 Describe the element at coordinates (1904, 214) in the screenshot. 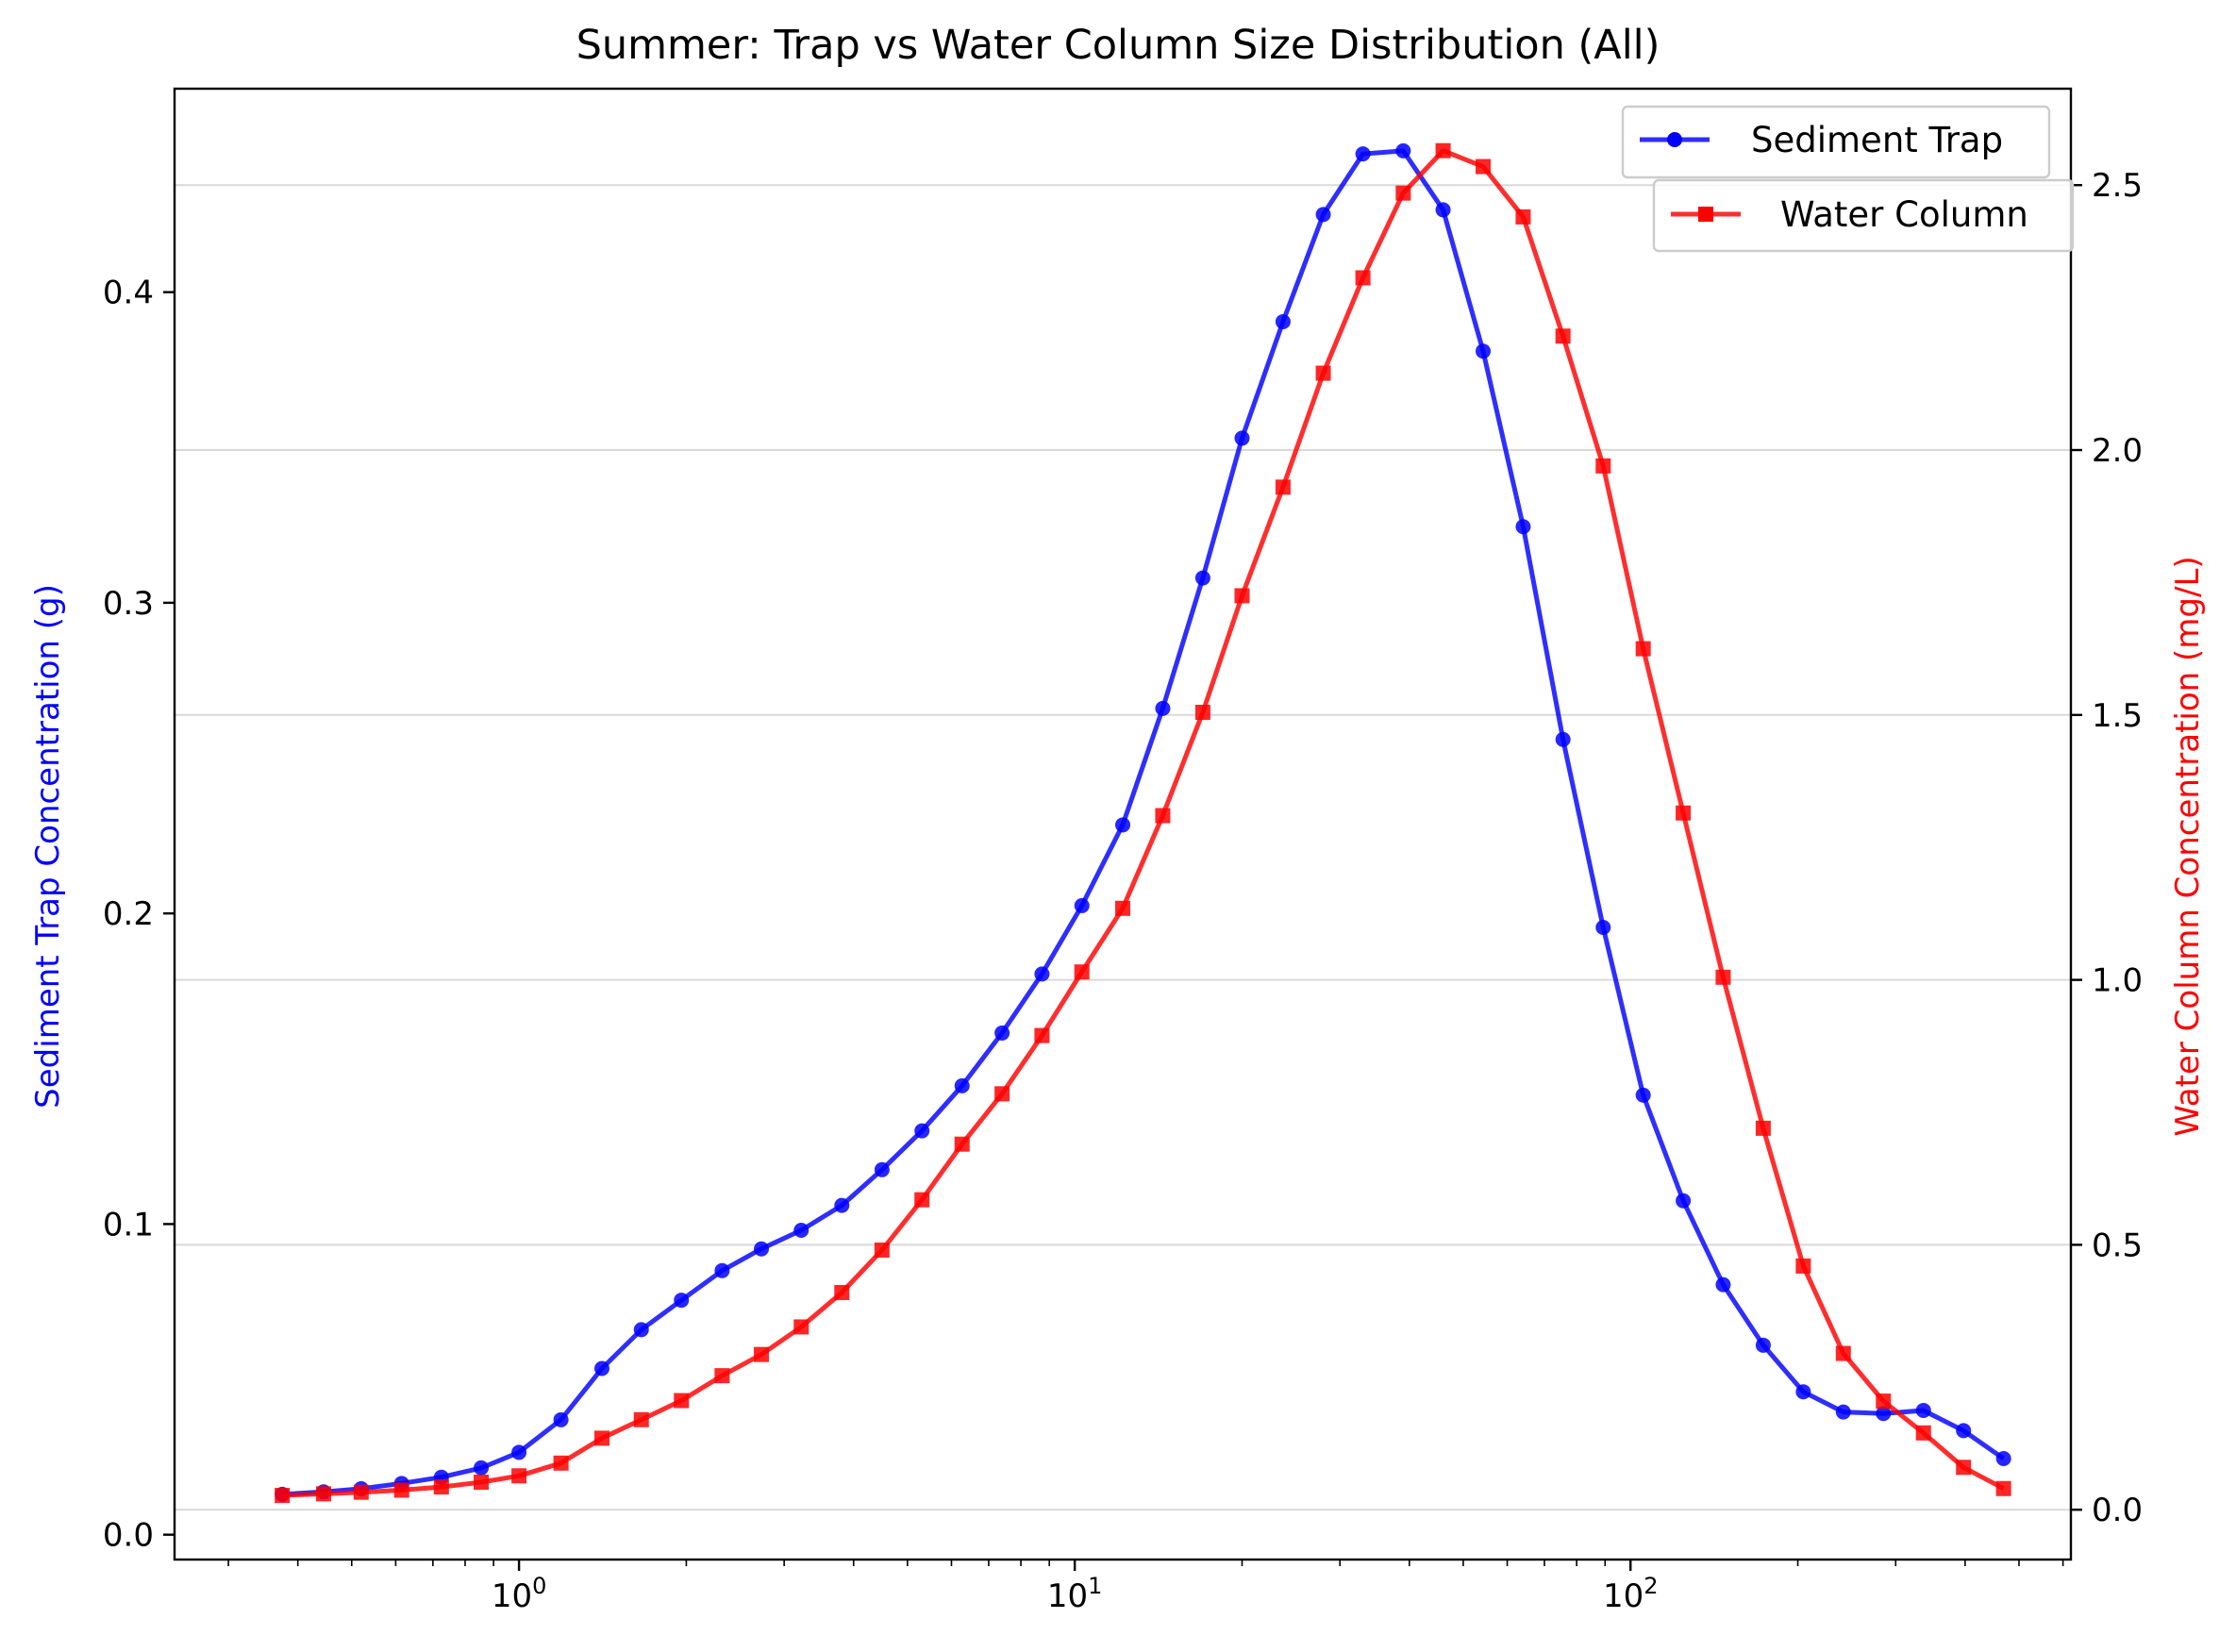

I see `legend-label-water-column: Water Column` at that location.